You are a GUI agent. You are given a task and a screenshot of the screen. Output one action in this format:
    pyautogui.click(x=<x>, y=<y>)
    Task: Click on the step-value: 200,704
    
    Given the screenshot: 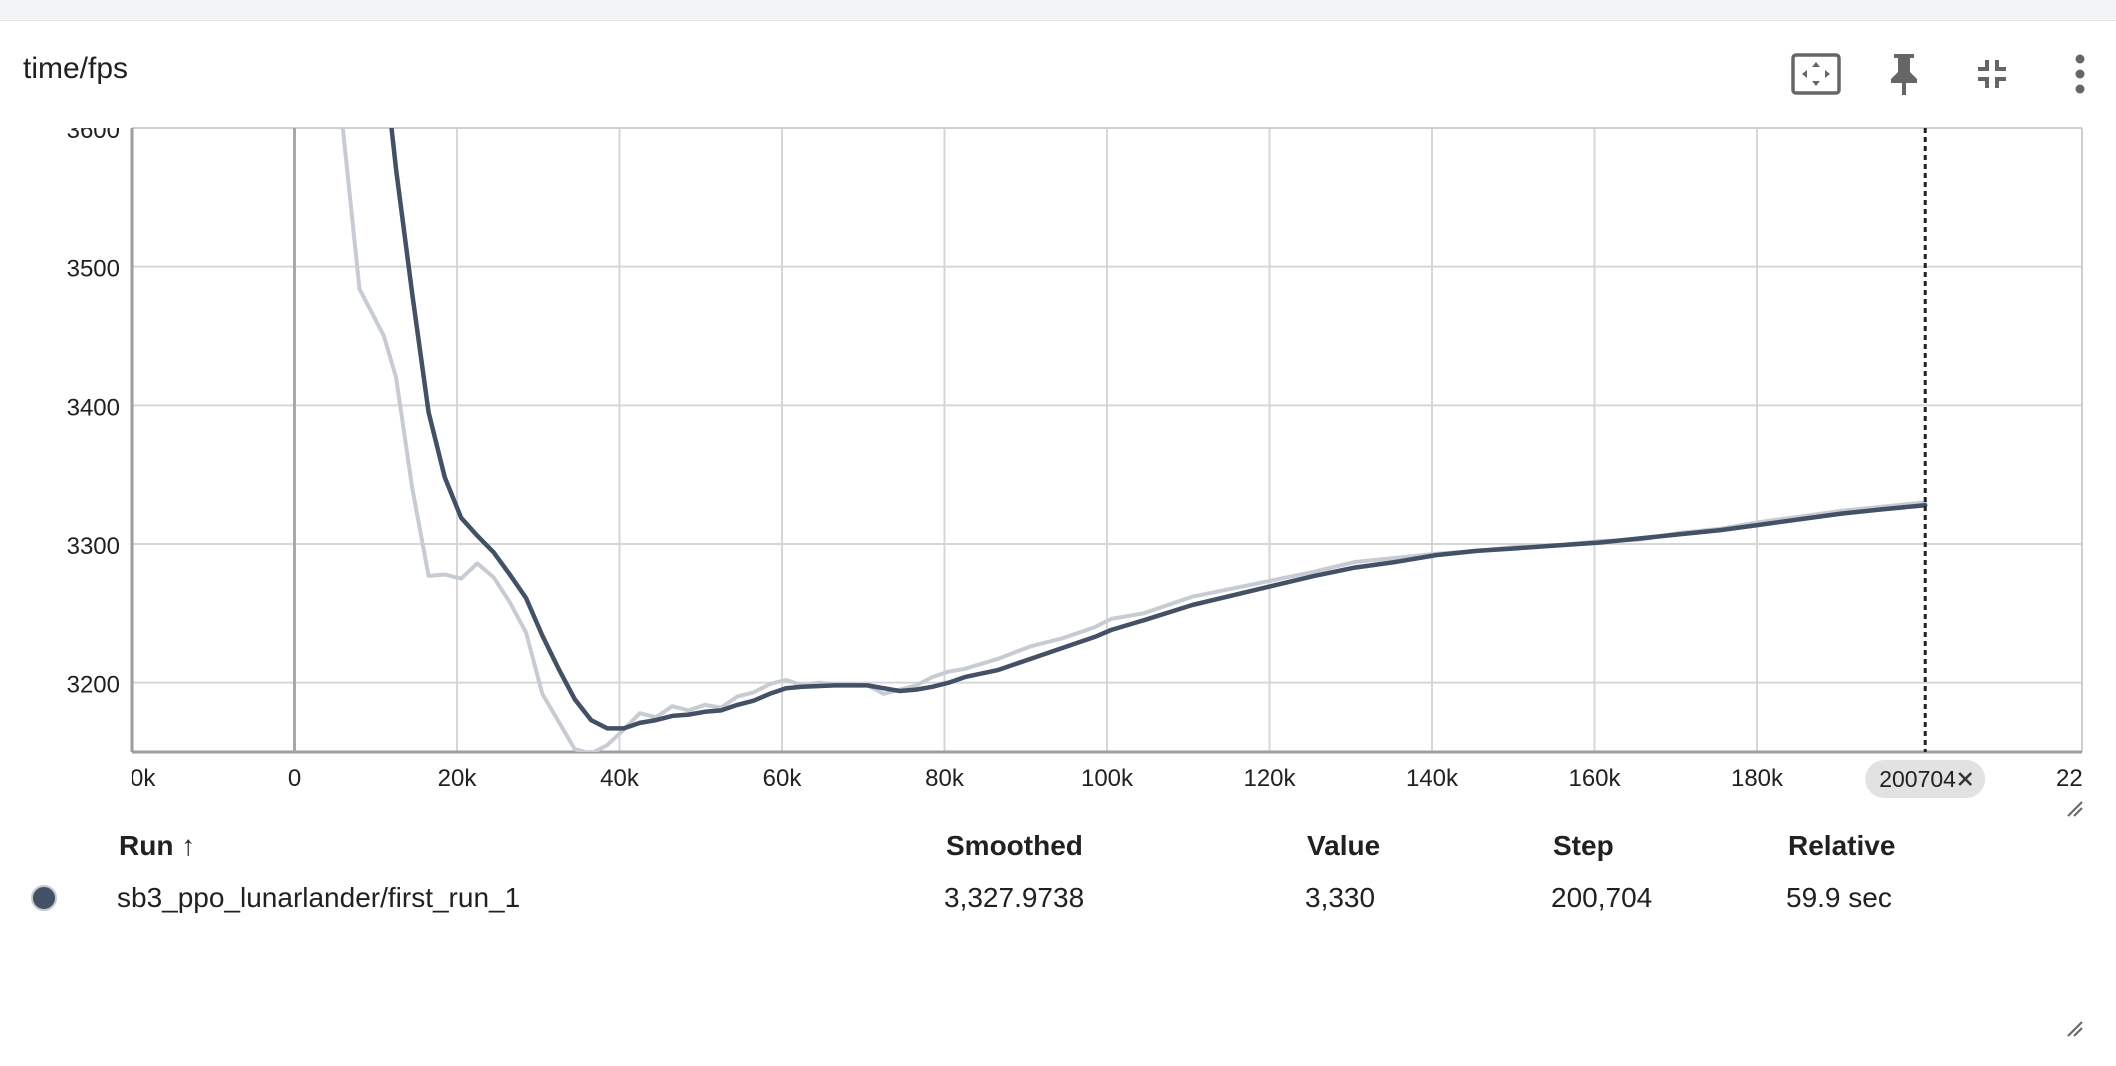 What is the action you would take?
    pyautogui.click(x=1602, y=897)
    